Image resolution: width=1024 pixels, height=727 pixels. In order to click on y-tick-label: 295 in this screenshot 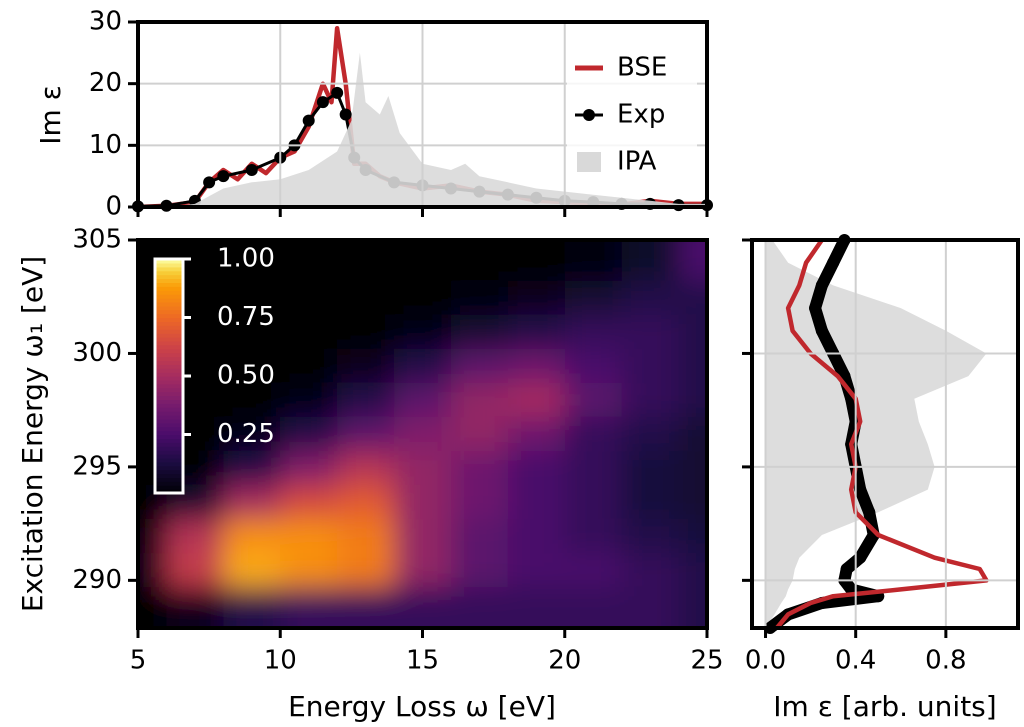, I will do `click(97, 466)`.